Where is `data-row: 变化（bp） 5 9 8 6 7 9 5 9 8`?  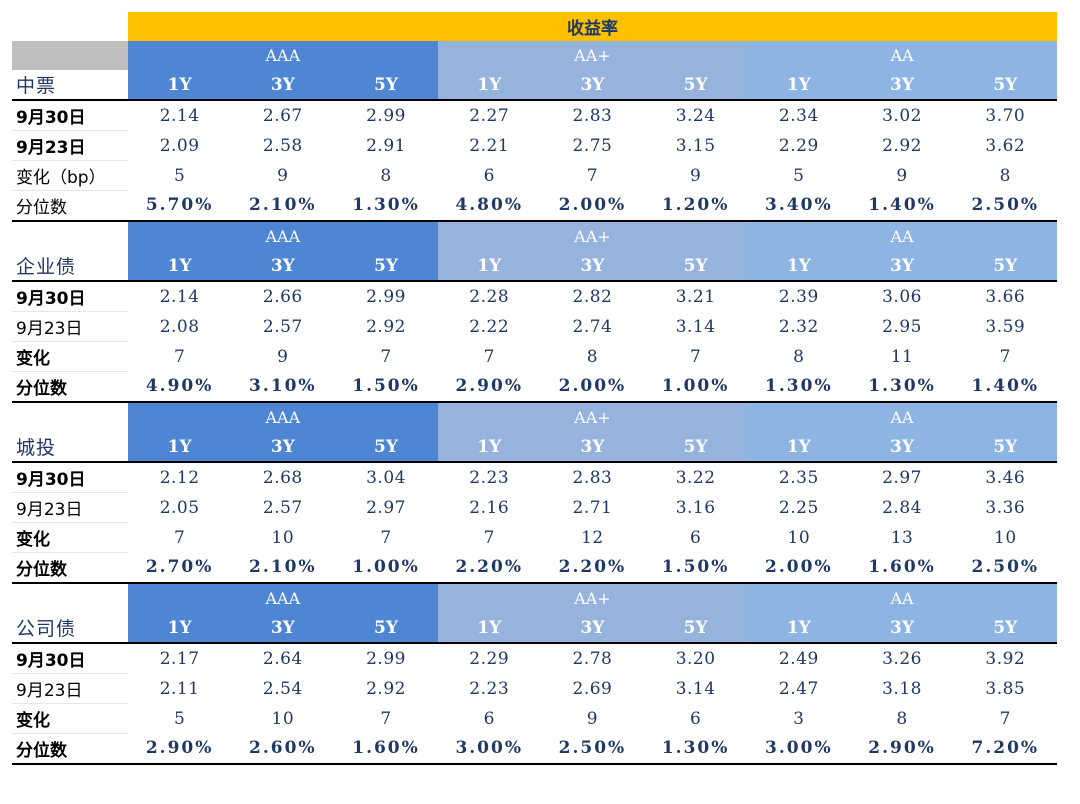 data-row: 变化（bp） 5 9 8 6 7 9 5 9 8 is located at coordinates (534, 175).